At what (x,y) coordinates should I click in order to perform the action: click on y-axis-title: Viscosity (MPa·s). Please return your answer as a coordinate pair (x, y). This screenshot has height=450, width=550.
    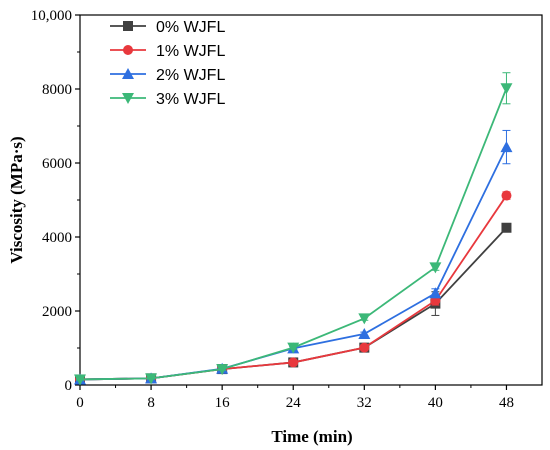
    Looking at the image, I should click on (16, 199).